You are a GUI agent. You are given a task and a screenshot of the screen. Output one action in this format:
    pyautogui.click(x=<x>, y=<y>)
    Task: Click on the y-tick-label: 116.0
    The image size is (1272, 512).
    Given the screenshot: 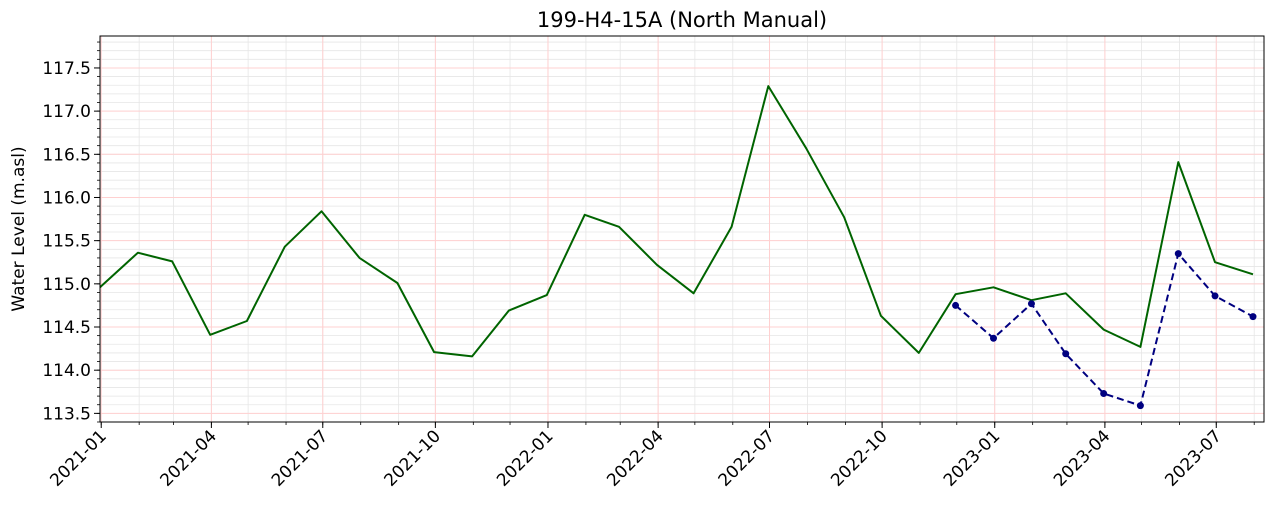 What is the action you would take?
    pyautogui.click(x=66, y=198)
    